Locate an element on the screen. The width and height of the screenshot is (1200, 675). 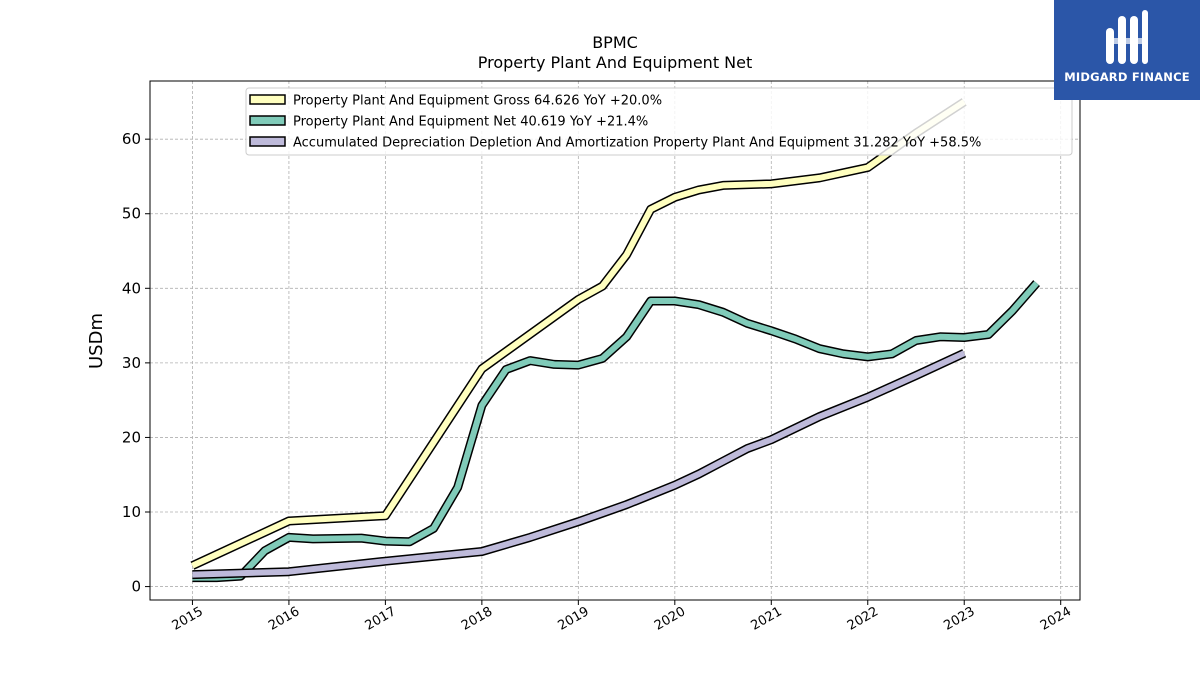
x-tick-label: 2015 is located at coordinates (188, 619).